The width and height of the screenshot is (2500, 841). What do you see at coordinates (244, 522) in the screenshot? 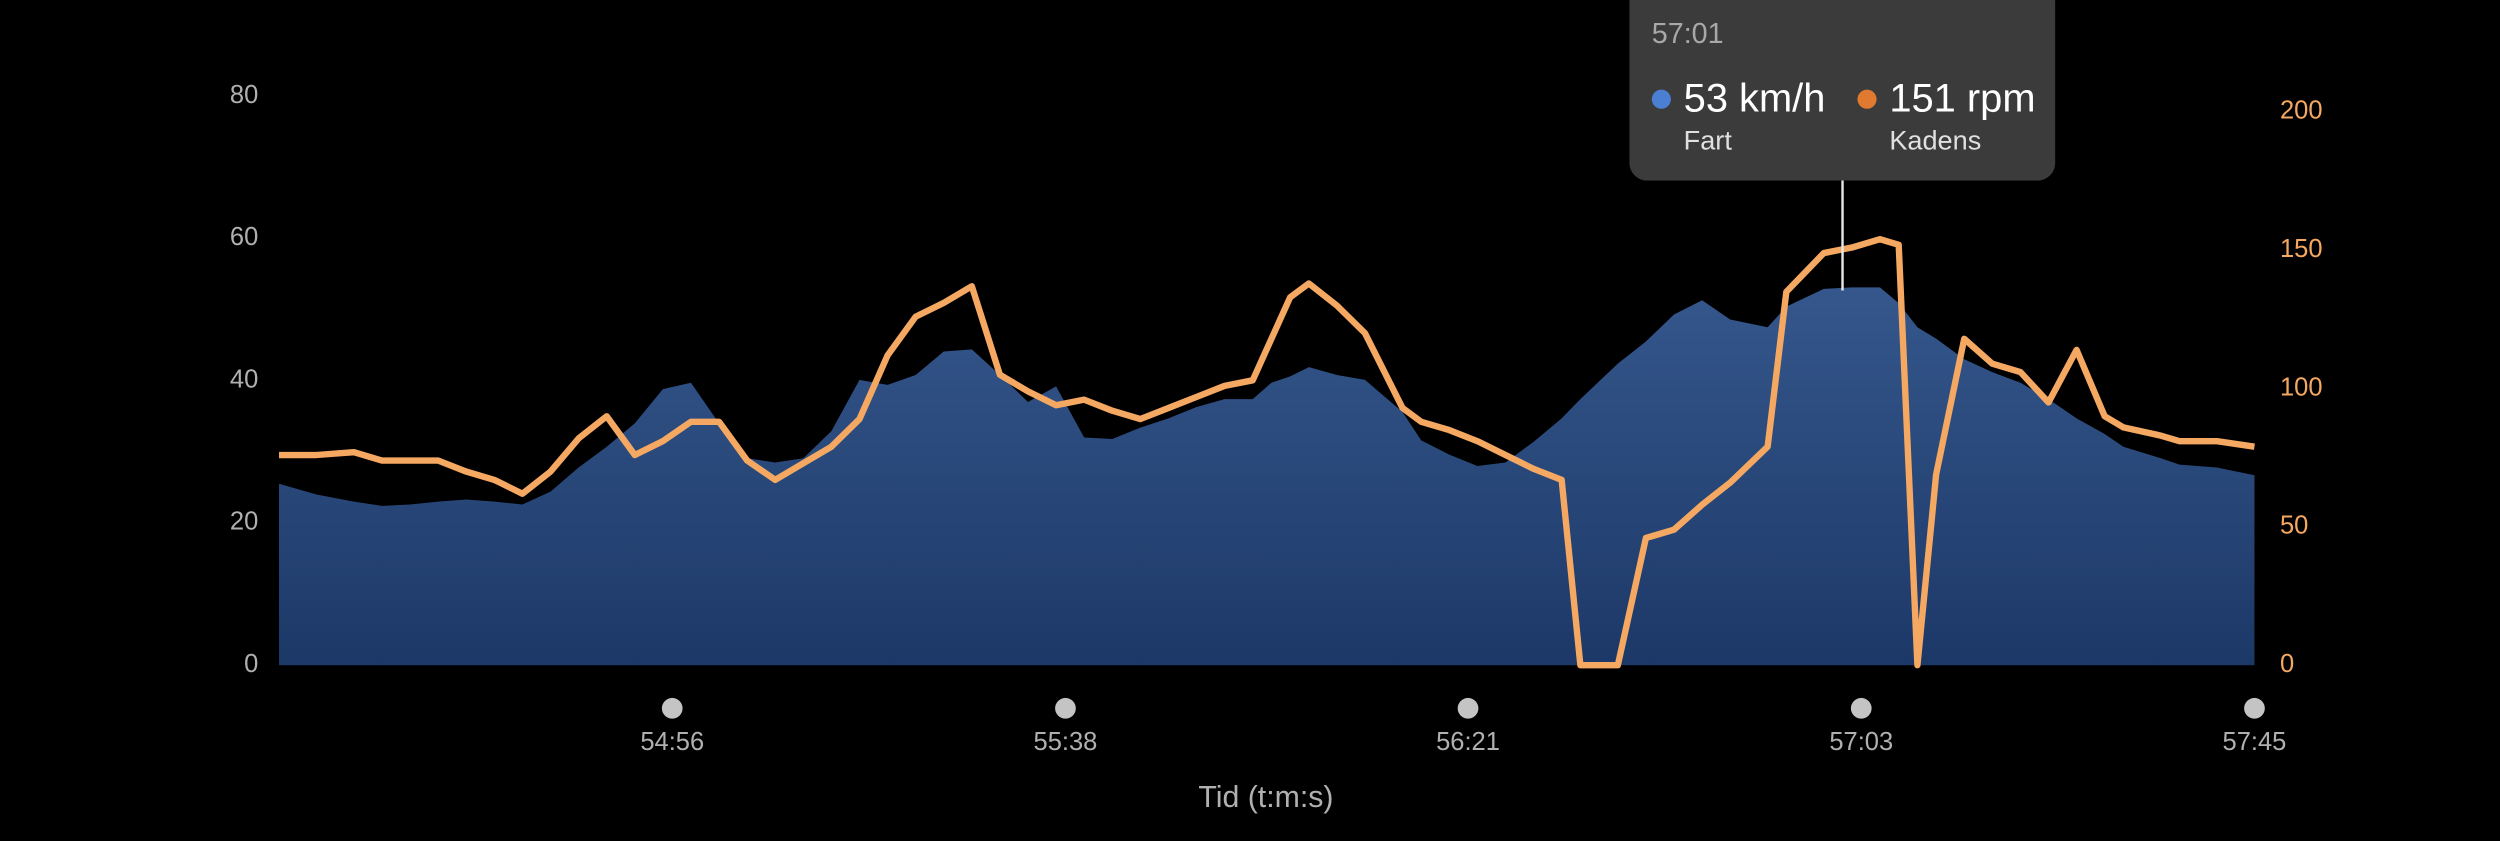
I see `y-tick-label: 20` at bounding box center [244, 522].